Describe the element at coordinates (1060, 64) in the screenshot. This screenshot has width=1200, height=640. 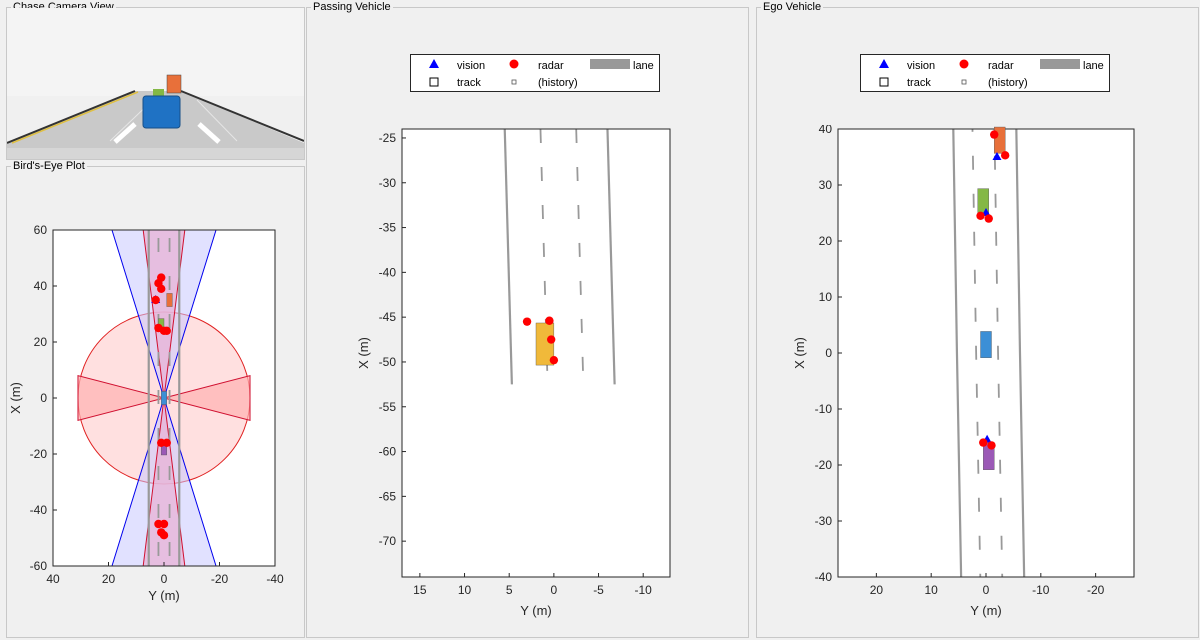
I see `lane-legend-icon` at that location.